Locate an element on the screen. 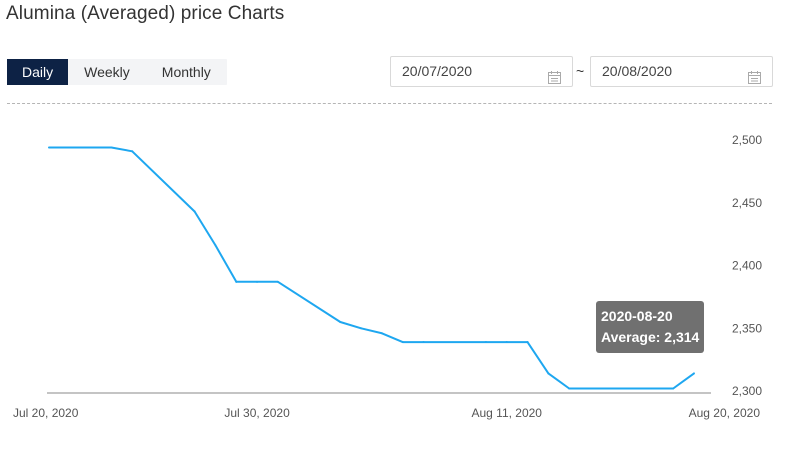 The width and height of the screenshot is (790, 454). y-tick-label: 2,400 is located at coordinates (747, 266).